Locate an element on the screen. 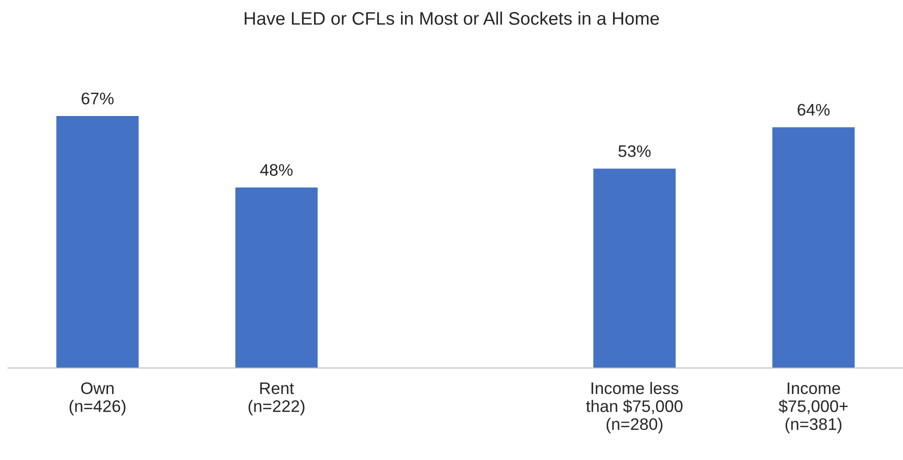 The width and height of the screenshot is (903, 460). x-tick-label: Income $75,000+ (n=381) is located at coordinates (813, 408).